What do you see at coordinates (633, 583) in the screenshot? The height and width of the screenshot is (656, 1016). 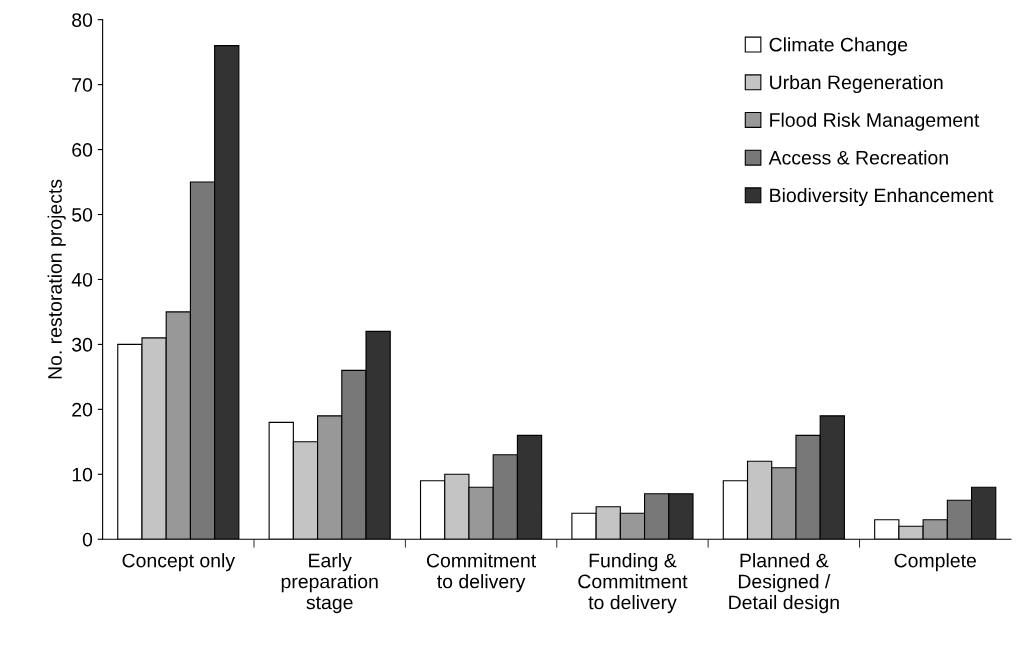 I see `x-tick-label: Funding & Commitment to delivery` at bounding box center [633, 583].